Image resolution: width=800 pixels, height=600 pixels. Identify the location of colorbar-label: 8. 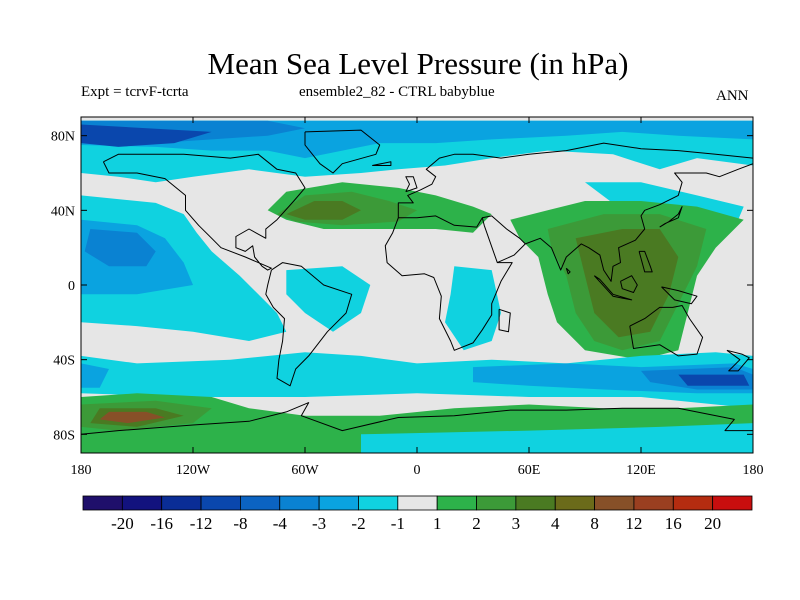
(594, 523).